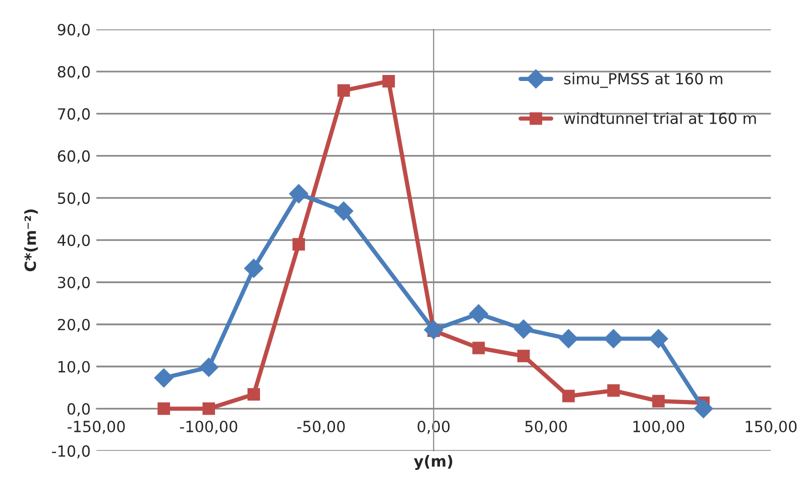 The image size is (803, 490). What do you see at coordinates (209, 427) in the screenshot?
I see `x-tick-label: -100,00` at bounding box center [209, 427].